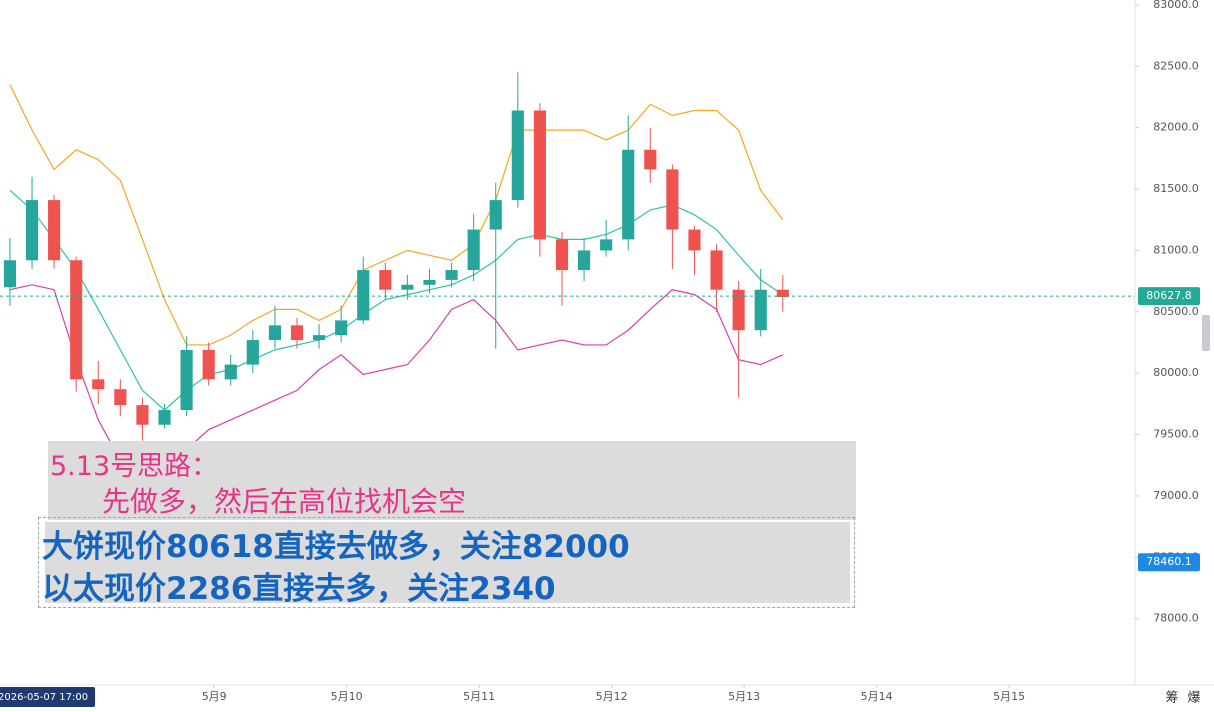 This screenshot has width=1214, height=712. Describe the element at coordinates (1176, 372) in the screenshot. I see `y-tick-label: 80000.0` at that location.